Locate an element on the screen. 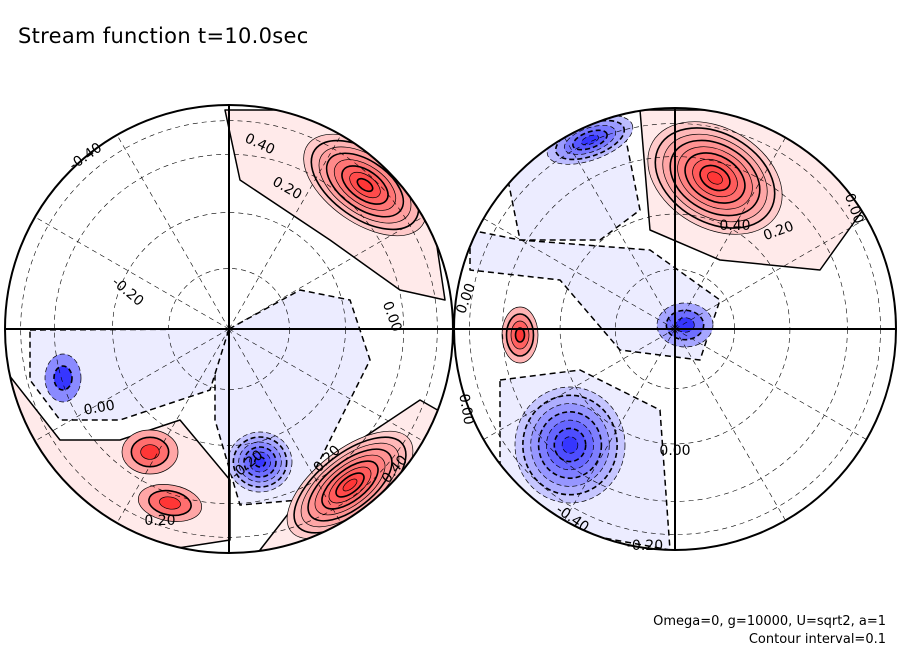  contour-interval-note: Contour interval=0.1 is located at coordinates (817, 639).